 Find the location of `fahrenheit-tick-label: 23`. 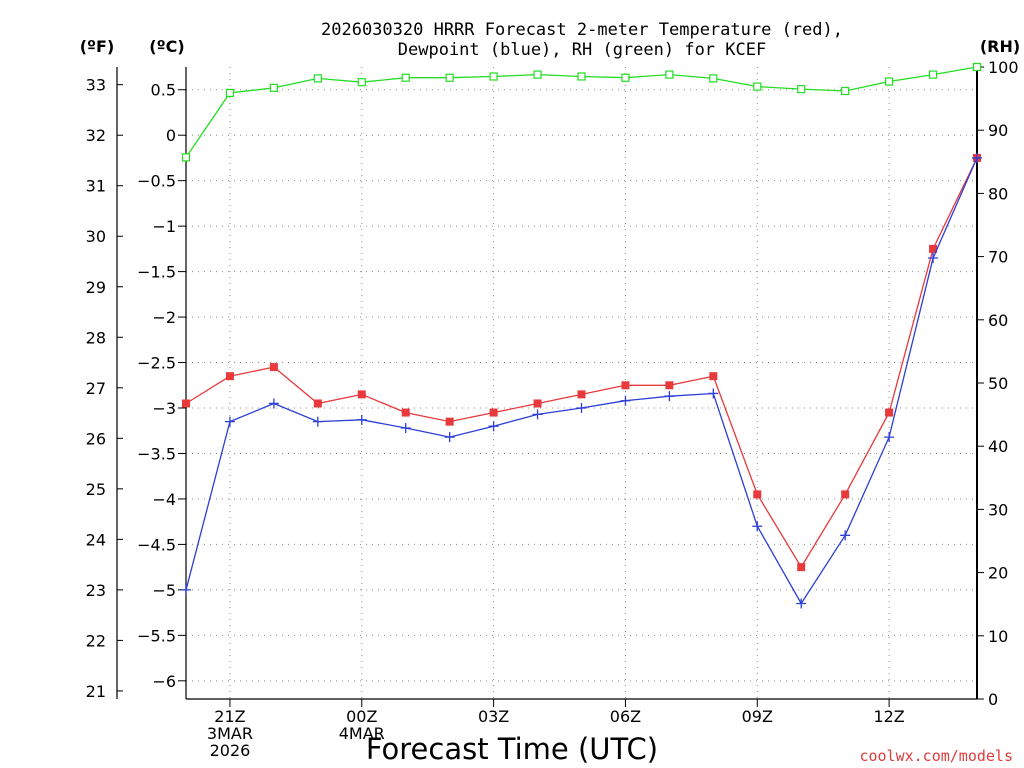

fahrenheit-tick-label: 23 is located at coordinates (96, 590).